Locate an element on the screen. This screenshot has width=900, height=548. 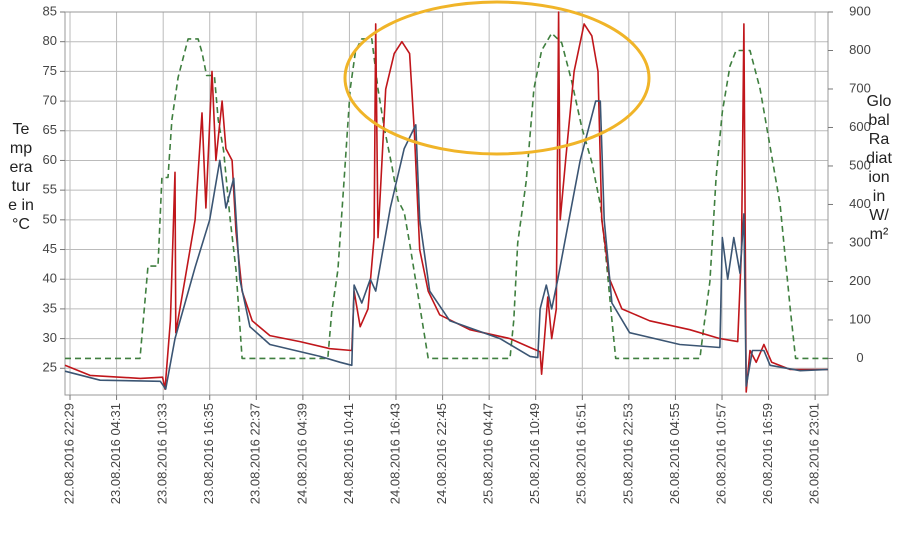
y2-axis-label: Global Radiation in W/m² is located at coordinates (879, 168).